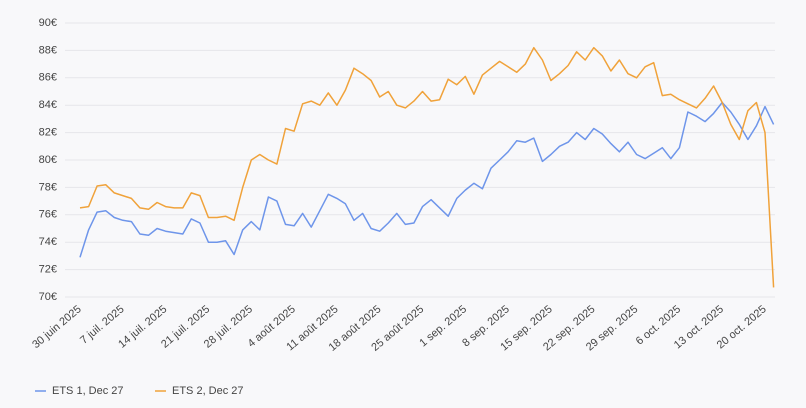  Describe the element at coordinates (88, 391) in the screenshot. I see `legend-label: ETS 1, Dec 27` at that location.